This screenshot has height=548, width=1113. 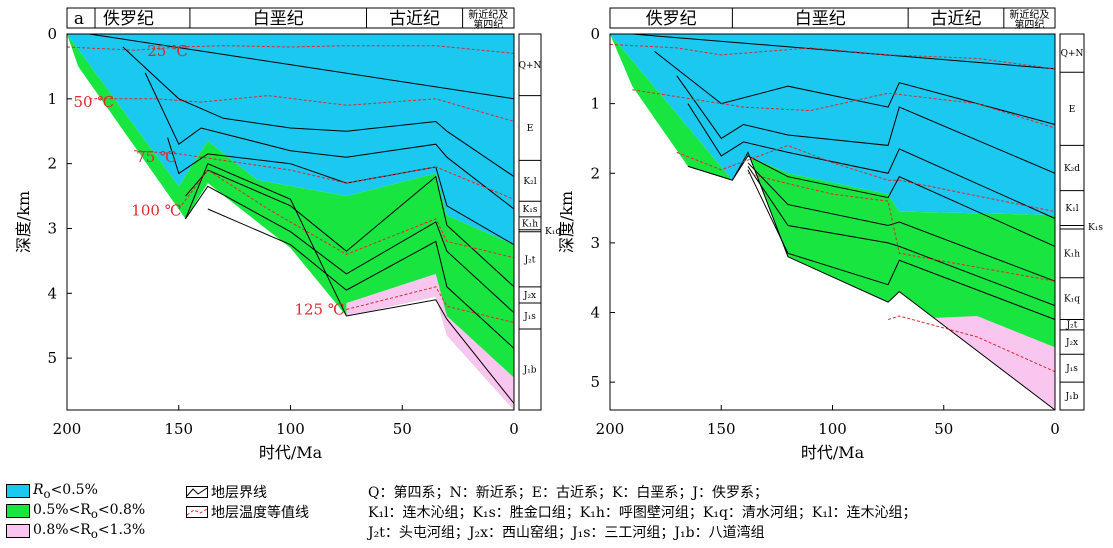 I want to click on isotherm-label-0: 25 ℃, so click(x=167, y=51).